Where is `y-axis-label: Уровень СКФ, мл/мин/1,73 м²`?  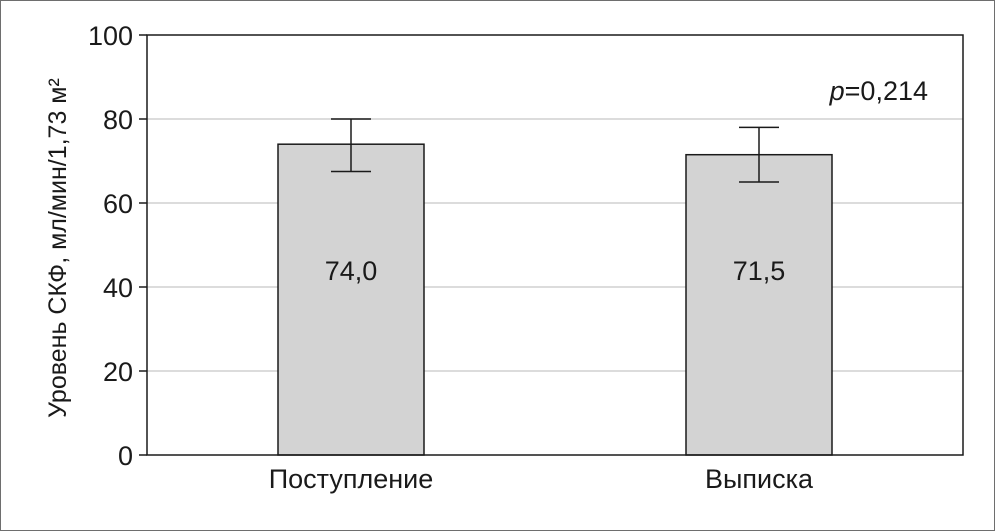 y-axis-label: Уровень СКФ, мл/мин/1,73 м² is located at coordinates (58, 248).